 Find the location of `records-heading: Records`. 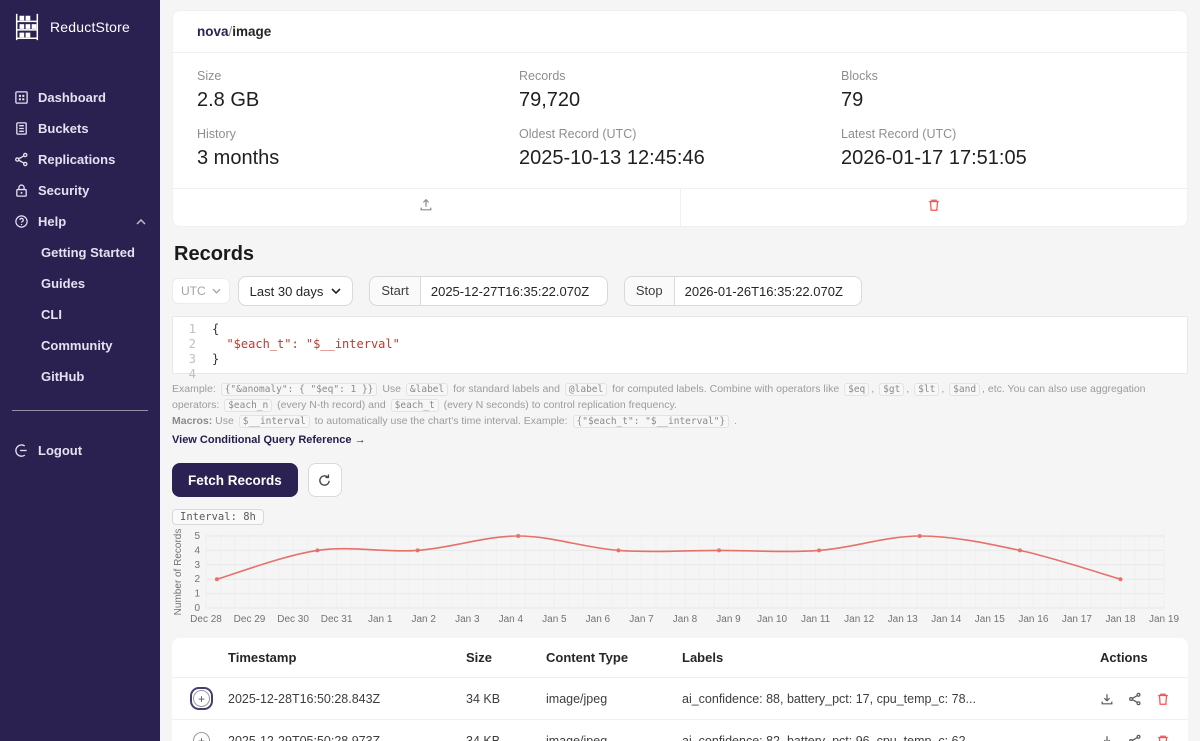

records-heading: Records is located at coordinates (214, 254).